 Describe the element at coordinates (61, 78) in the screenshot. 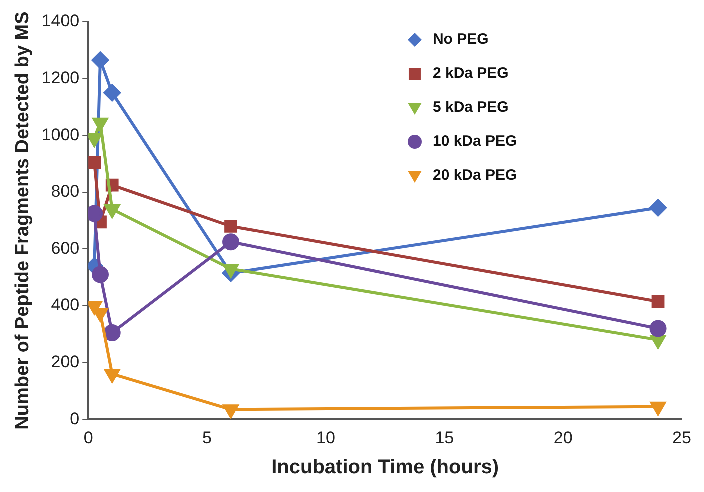

I see `y-tick-label: 1200` at that location.